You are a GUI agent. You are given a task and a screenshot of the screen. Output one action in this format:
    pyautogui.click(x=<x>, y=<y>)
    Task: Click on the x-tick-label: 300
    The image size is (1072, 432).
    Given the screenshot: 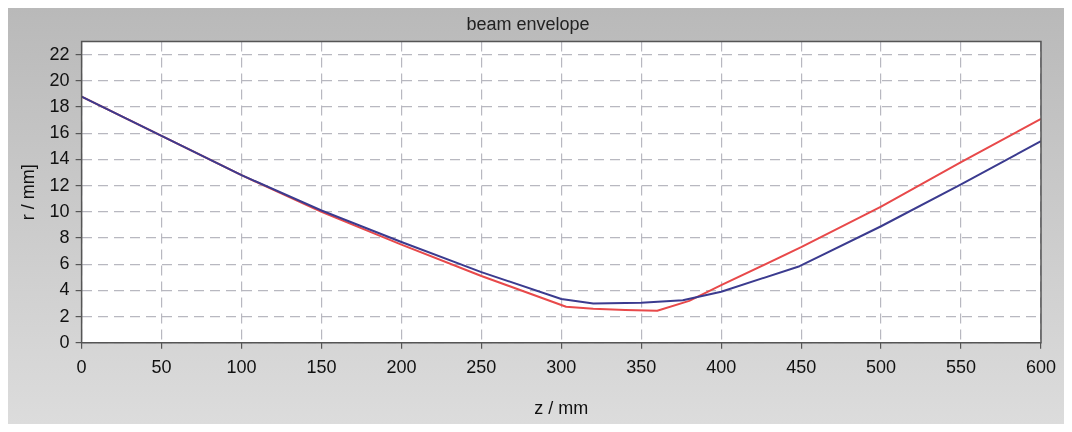 What is the action you would take?
    pyautogui.click(x=561, y=366)
    